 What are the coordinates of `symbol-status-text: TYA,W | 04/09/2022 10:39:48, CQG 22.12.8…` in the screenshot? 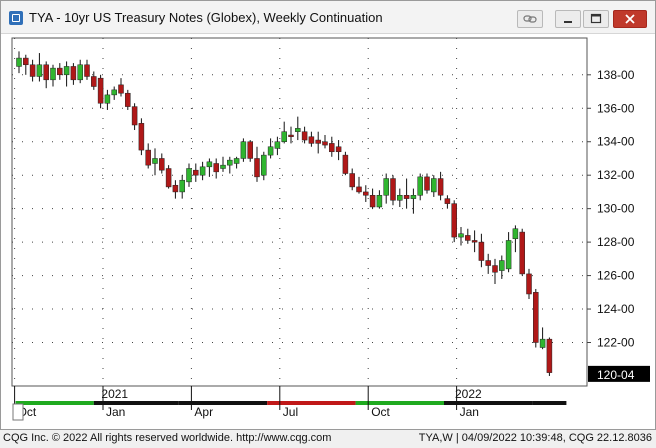 It's located at (535, 438).